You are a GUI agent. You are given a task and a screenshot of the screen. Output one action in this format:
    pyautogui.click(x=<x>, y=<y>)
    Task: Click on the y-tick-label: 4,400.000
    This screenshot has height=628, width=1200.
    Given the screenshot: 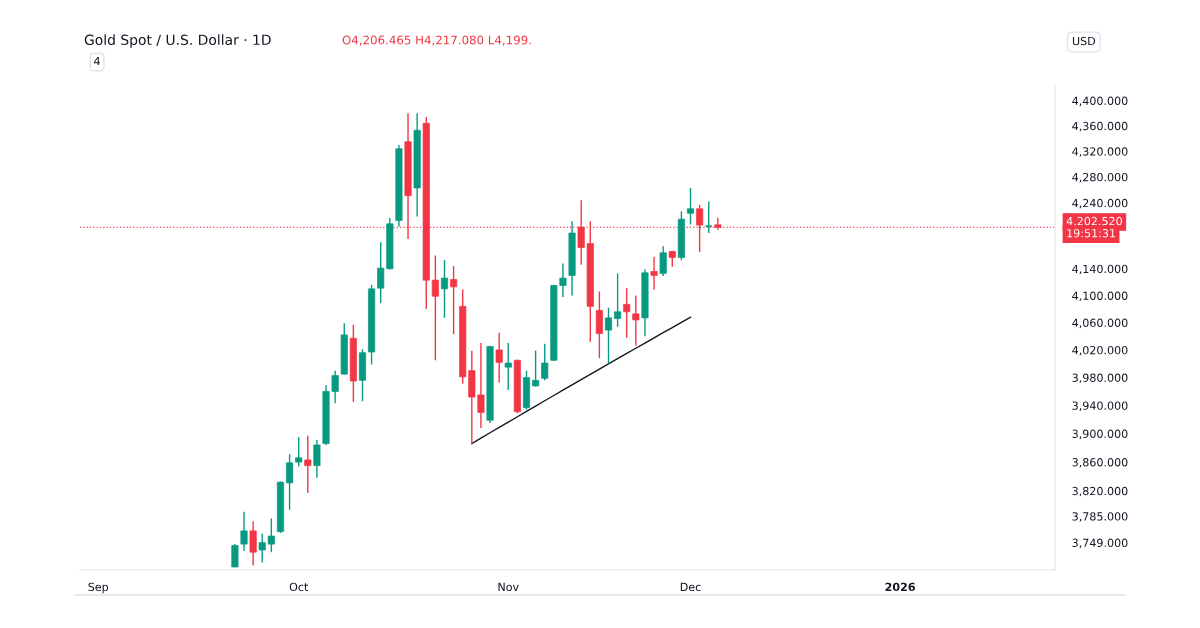 What is the action you would take?
    pyautogui.click(x=1100, y=101)
    